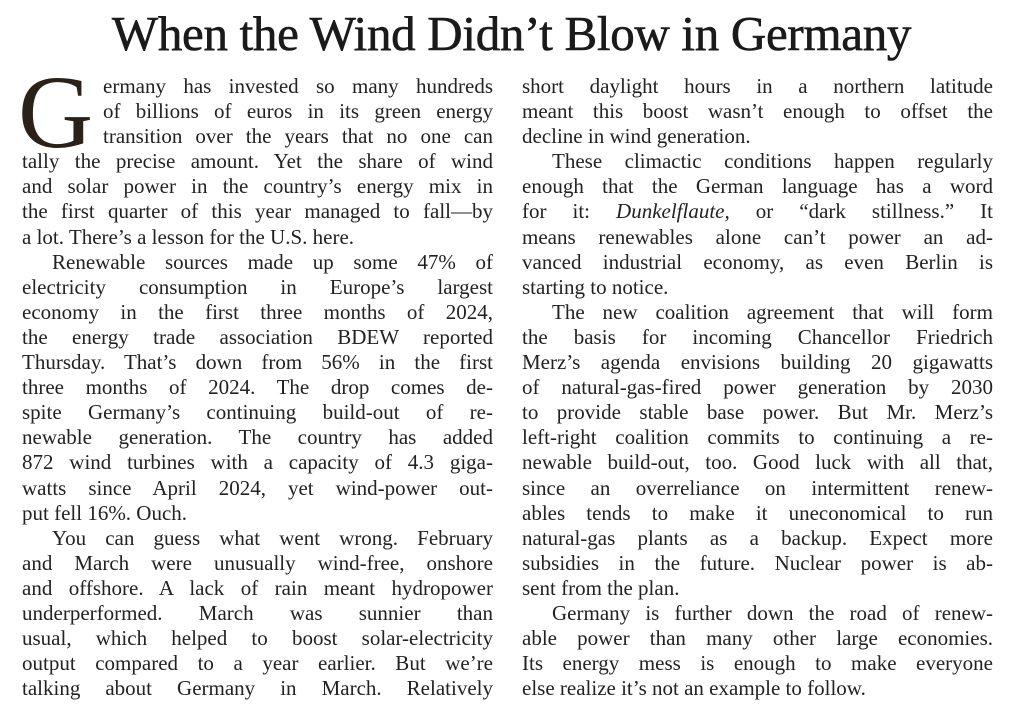  Describe the element at coordinates (272, 261) in the screenshot. I see `article-line: Renewable sources made up some 47% of` at that location.